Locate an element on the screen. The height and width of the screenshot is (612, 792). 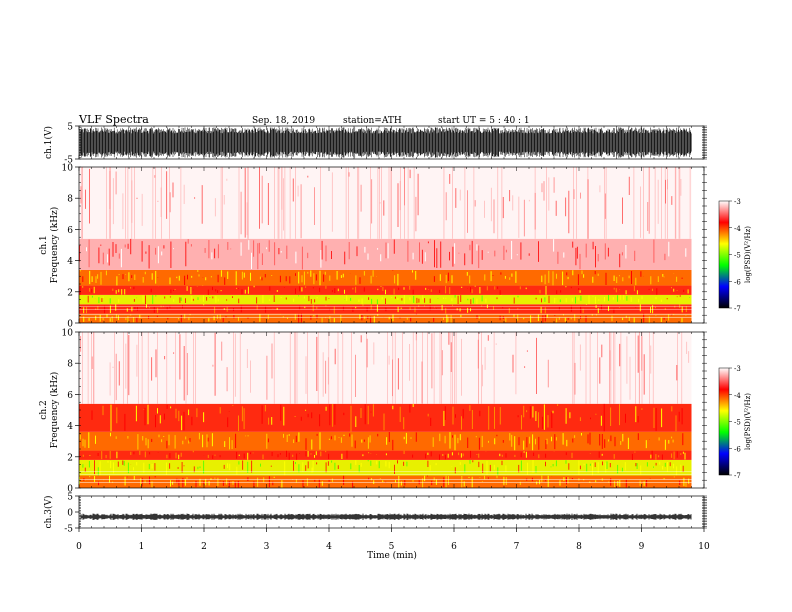
start-time-label: start UT = 5 : 40 : 1 is located at coordinates (484, 121).